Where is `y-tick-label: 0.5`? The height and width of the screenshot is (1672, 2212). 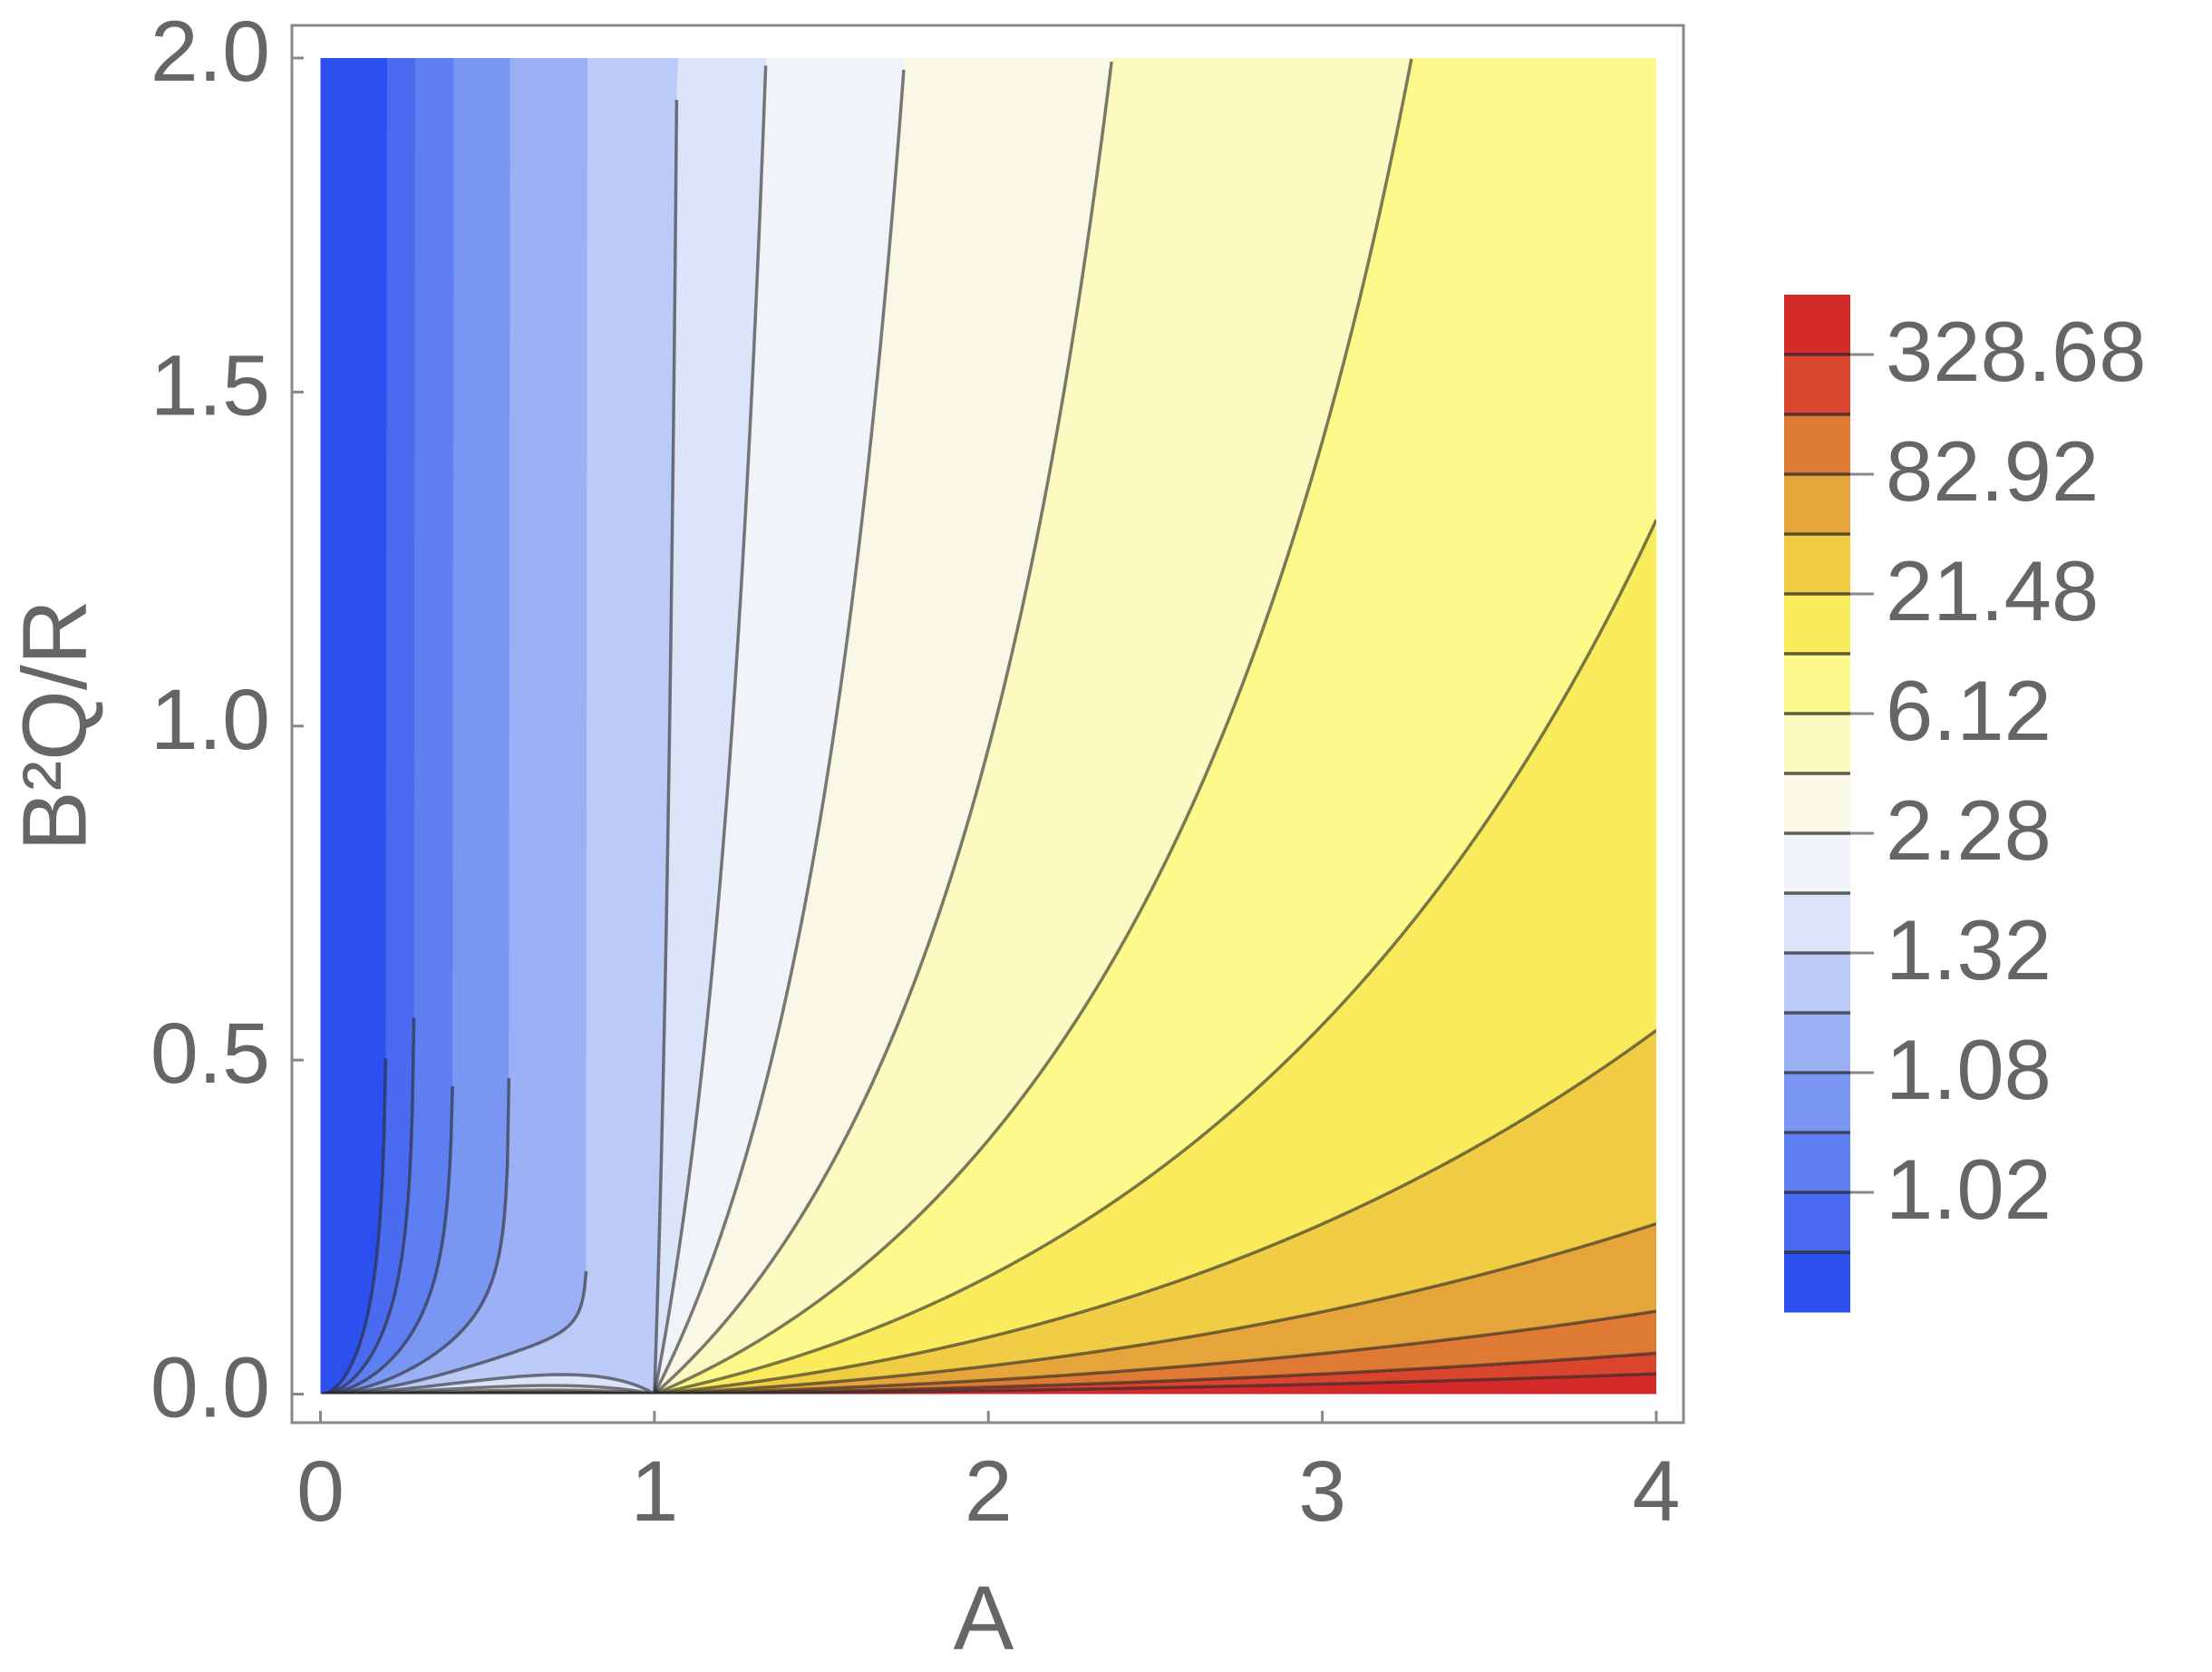 y-tick-label: 0.5 is located at coordinates (210, 1054).